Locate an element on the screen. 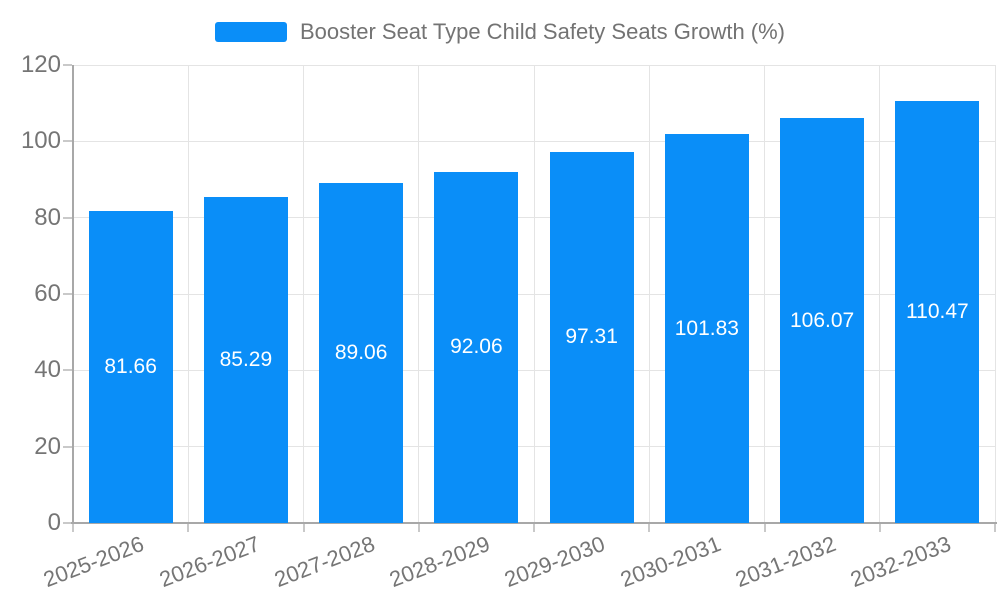 The height and width of the screenshot is (600, 1000). y-axis-tick-label: 60 is located at coordinates (47, 293).